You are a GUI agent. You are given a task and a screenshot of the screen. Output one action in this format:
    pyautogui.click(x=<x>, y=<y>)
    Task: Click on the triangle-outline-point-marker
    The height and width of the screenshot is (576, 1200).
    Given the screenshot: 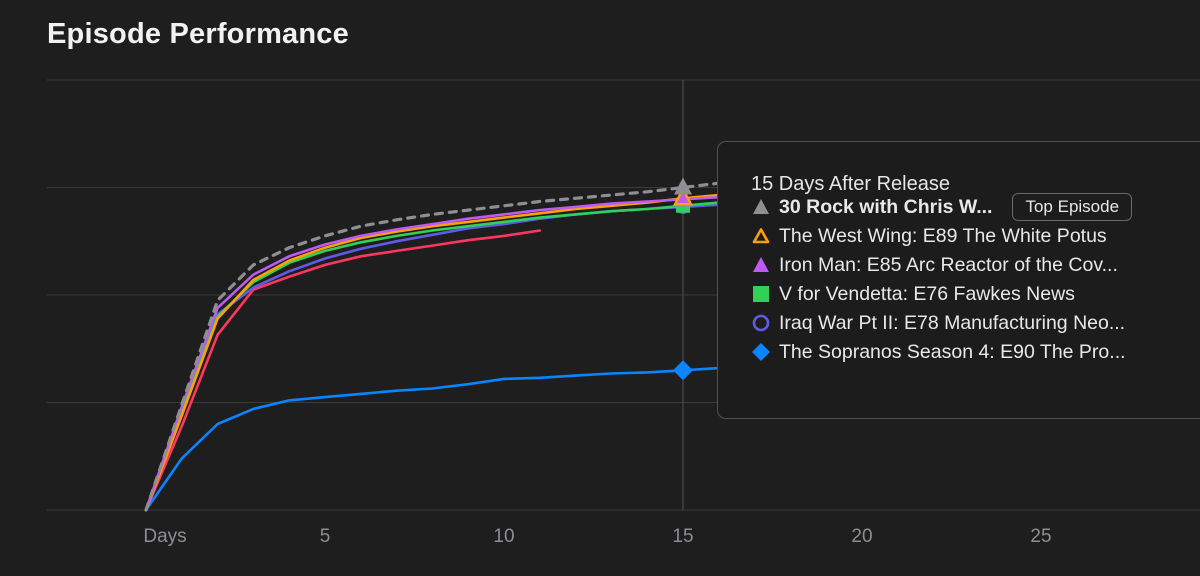 What is the action you would take?
    pyautogui.click(x=683, y=196)
    